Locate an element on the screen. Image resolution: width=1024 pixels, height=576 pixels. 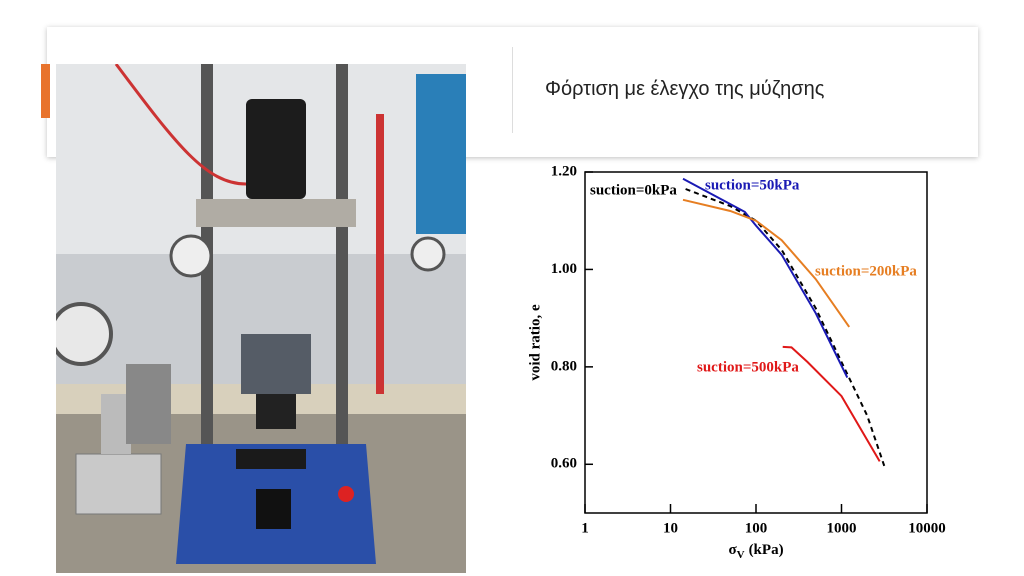
series-label: suction=200kPa is located at coordinates (866, 271).